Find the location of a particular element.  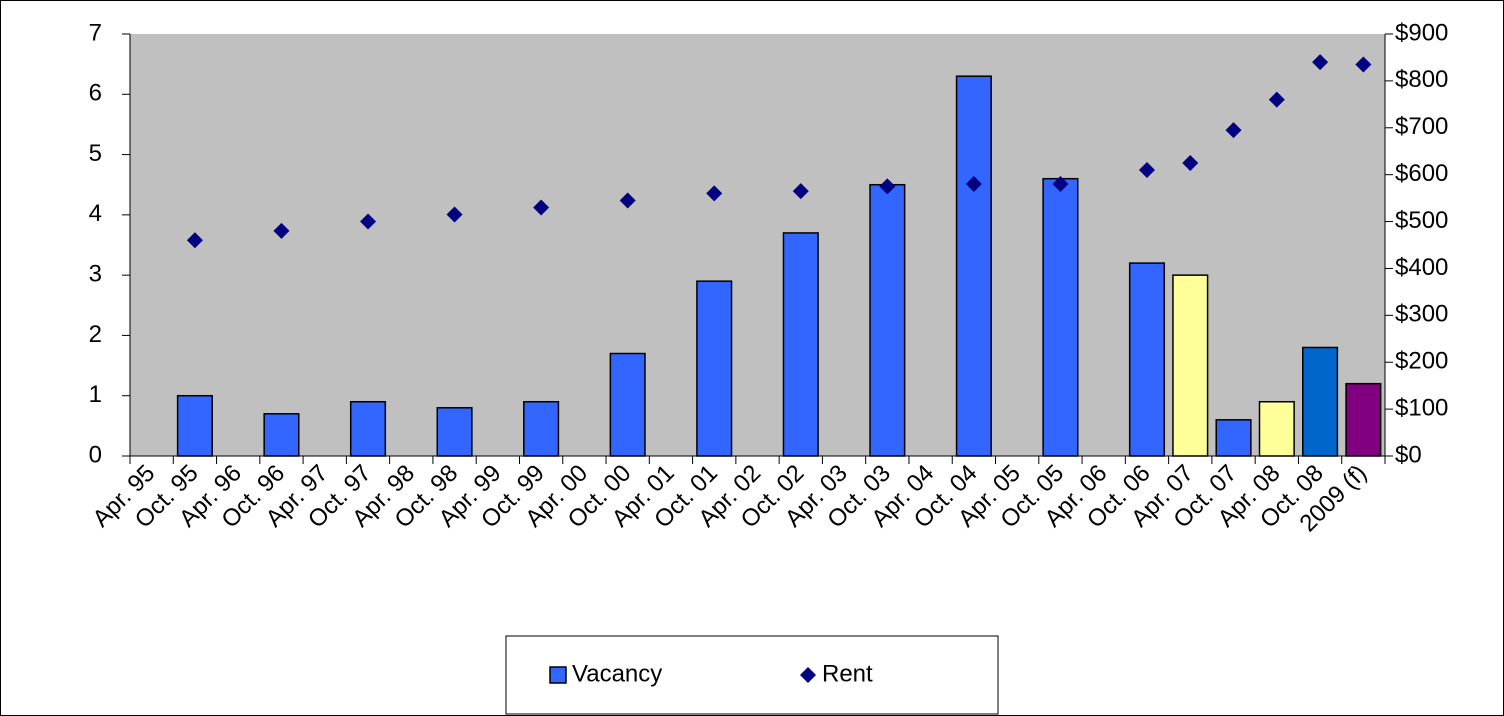

y2-tick-label: $600 is located at coordinates (1421, 173).